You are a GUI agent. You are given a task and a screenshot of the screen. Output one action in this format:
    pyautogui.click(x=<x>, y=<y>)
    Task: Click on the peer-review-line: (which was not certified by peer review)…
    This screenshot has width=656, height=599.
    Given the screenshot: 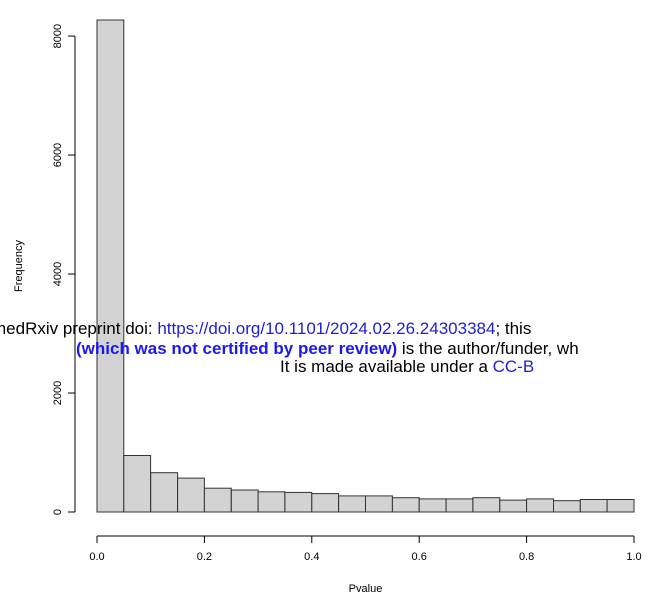 What is the action you would take?
    pyautogui.click(x=327, y=349)
    